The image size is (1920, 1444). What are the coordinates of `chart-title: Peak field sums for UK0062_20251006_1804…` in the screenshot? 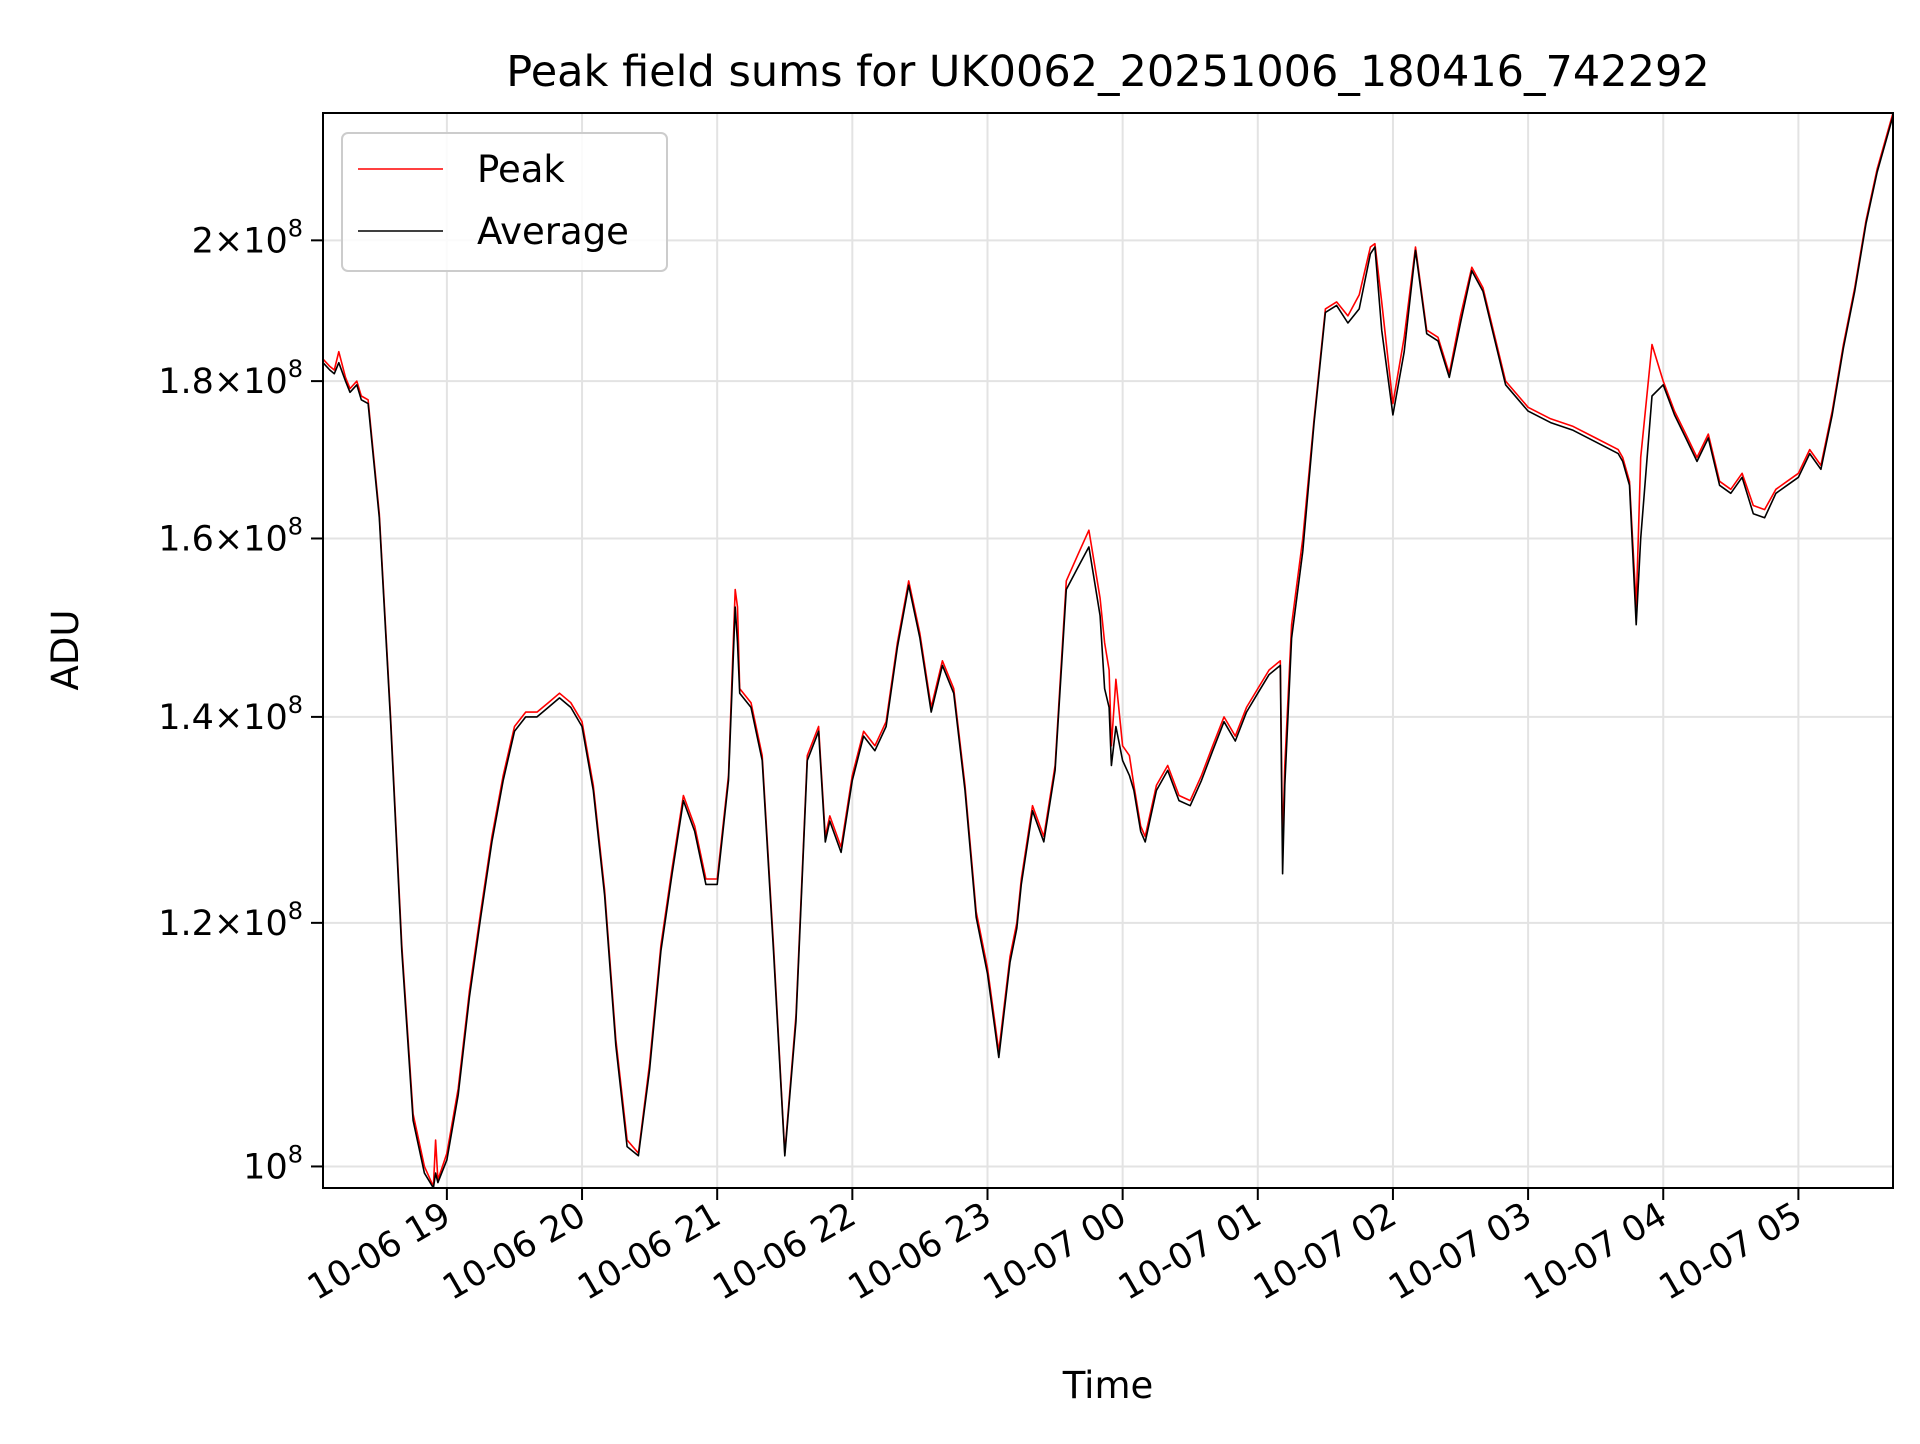 It's located at (1107, 72).